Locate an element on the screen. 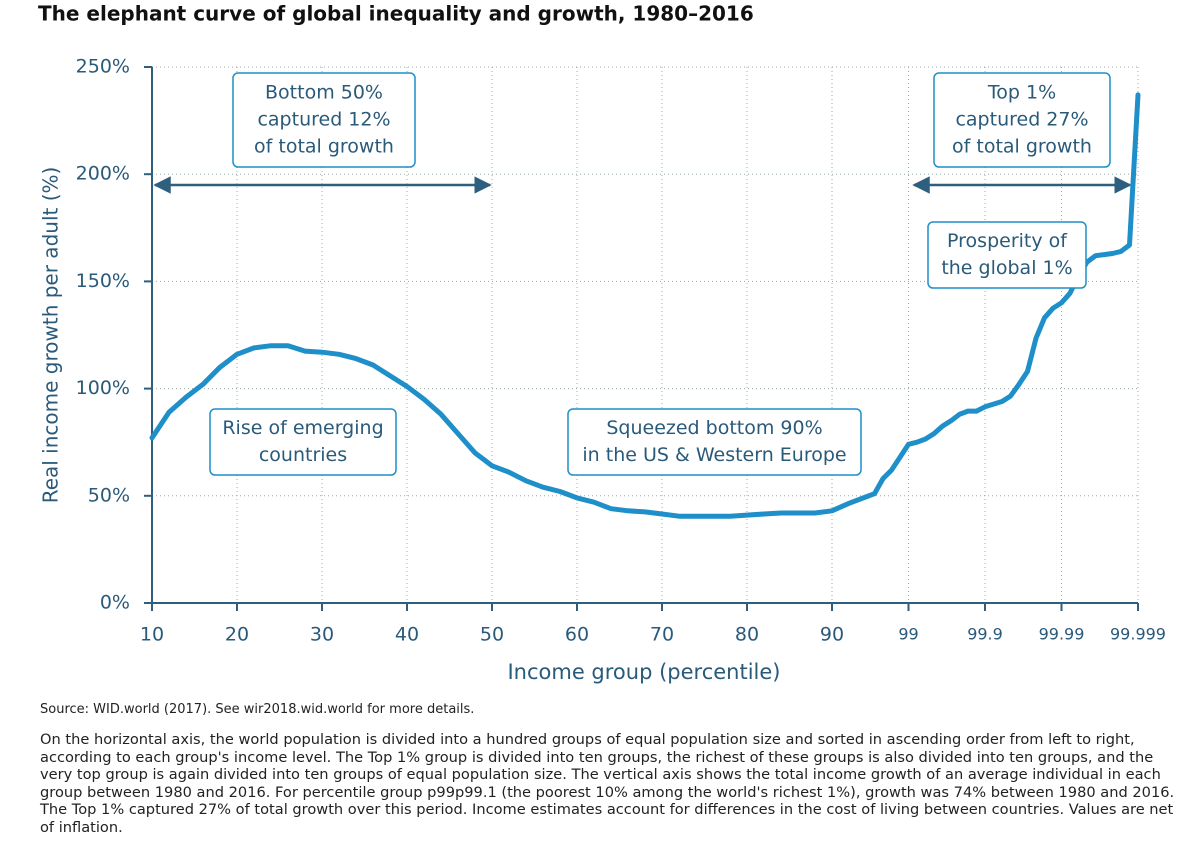  x-axis-title: Income group (percentile) is located at coordinates (643, 672).